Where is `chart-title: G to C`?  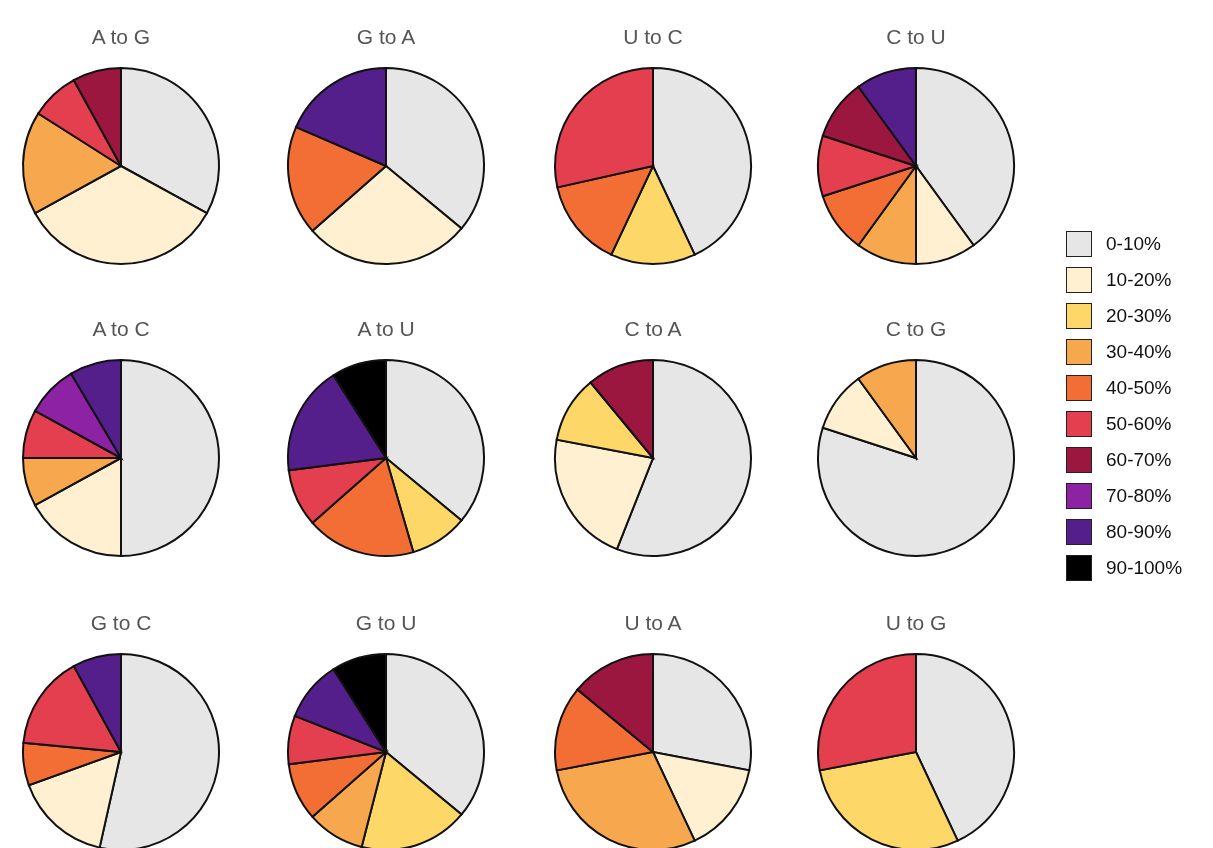
chart-title: G to C is located at coordinates (121, 623).